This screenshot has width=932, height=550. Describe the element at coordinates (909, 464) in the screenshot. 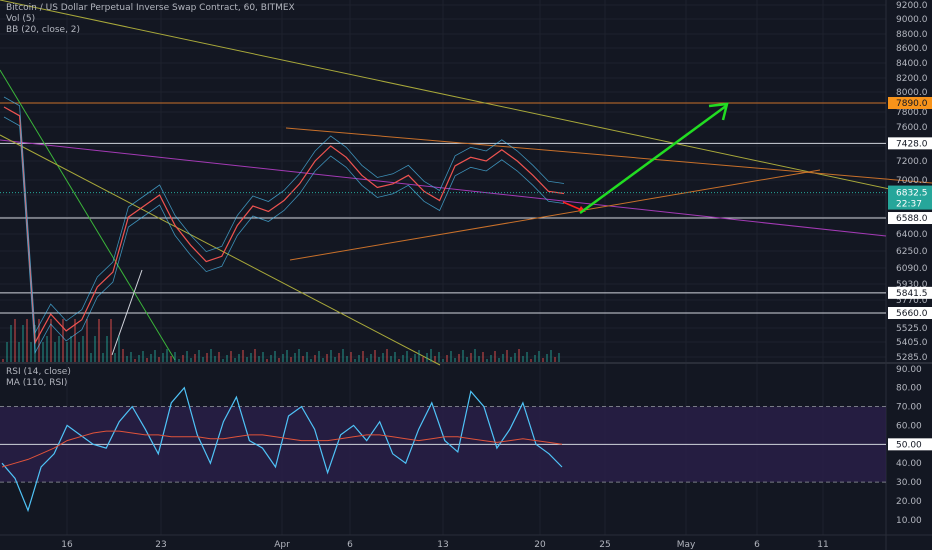

I see `rsi-tick-label: 40.00` at that location.